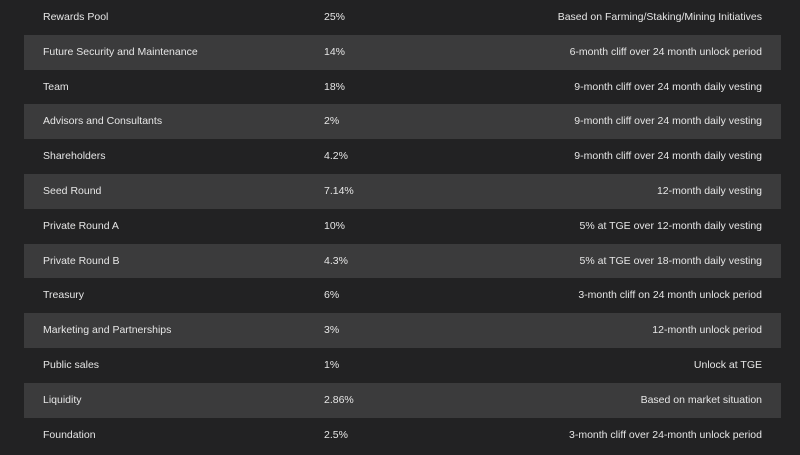 This screenshot has width=800, height=455. Describe the element at coordinates (107, 330) in the screenshot. I see `allocation-name: Marketing and Partnerships` at that location.